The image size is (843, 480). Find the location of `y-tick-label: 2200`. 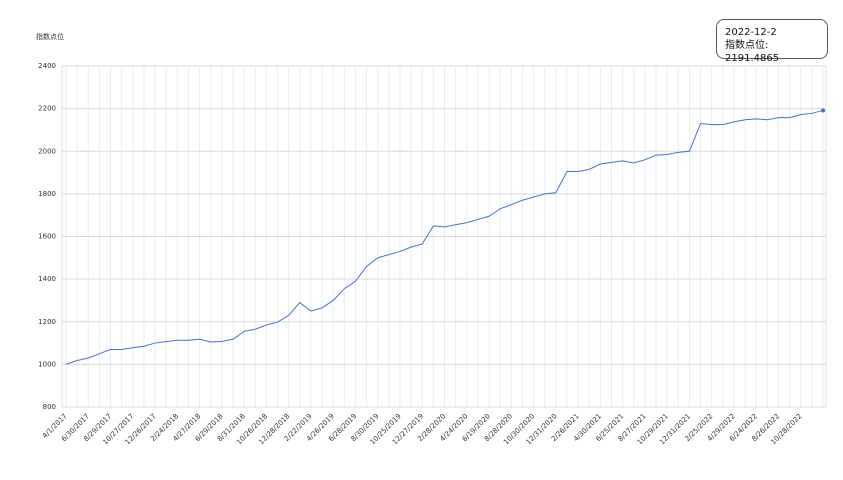

y-tick-label: 2200 is located at coordinates (47, 109).